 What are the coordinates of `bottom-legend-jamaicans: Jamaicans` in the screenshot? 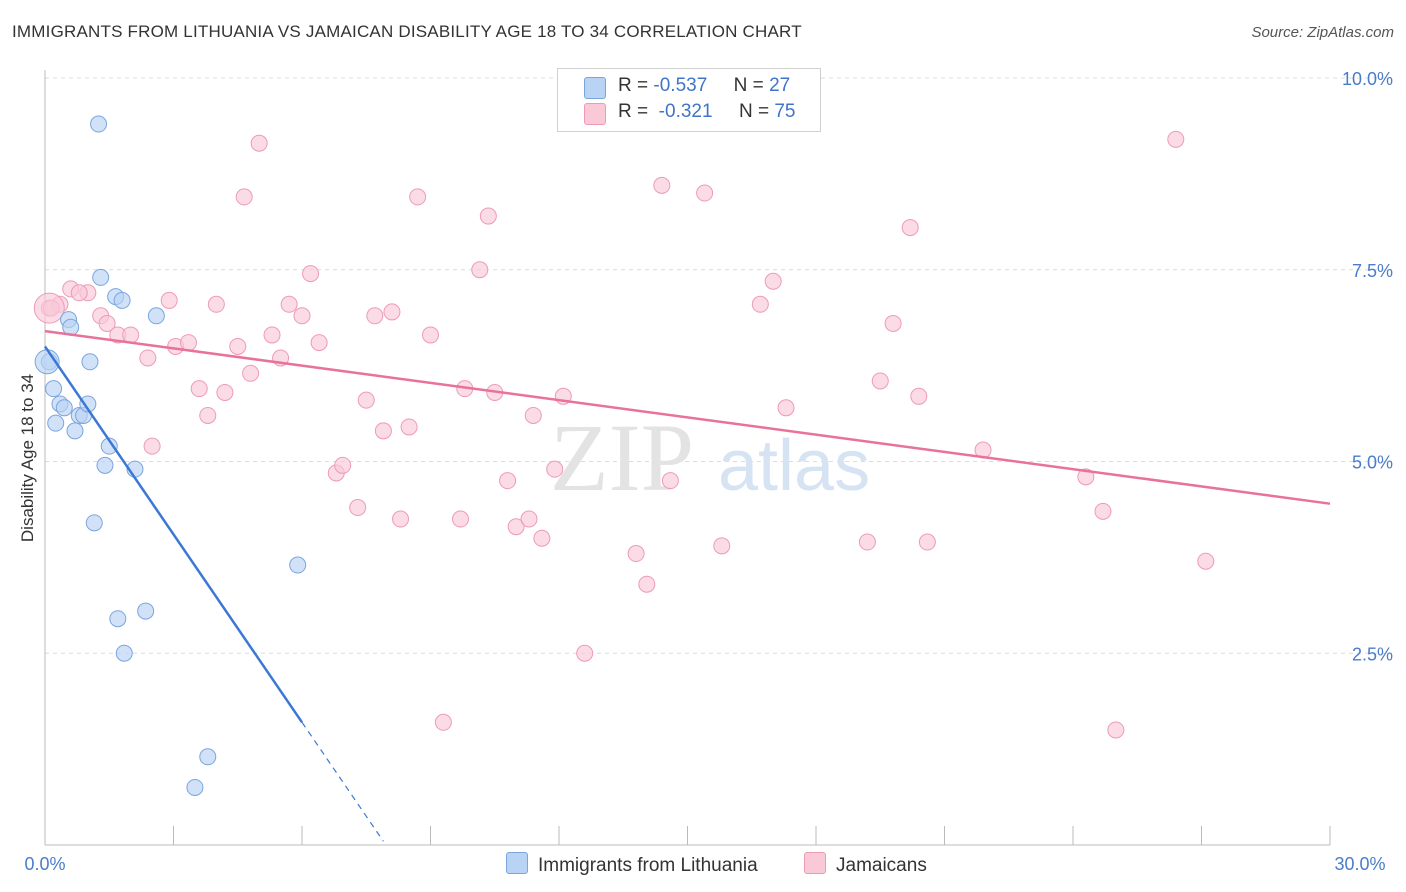 It's located at (865, 864).